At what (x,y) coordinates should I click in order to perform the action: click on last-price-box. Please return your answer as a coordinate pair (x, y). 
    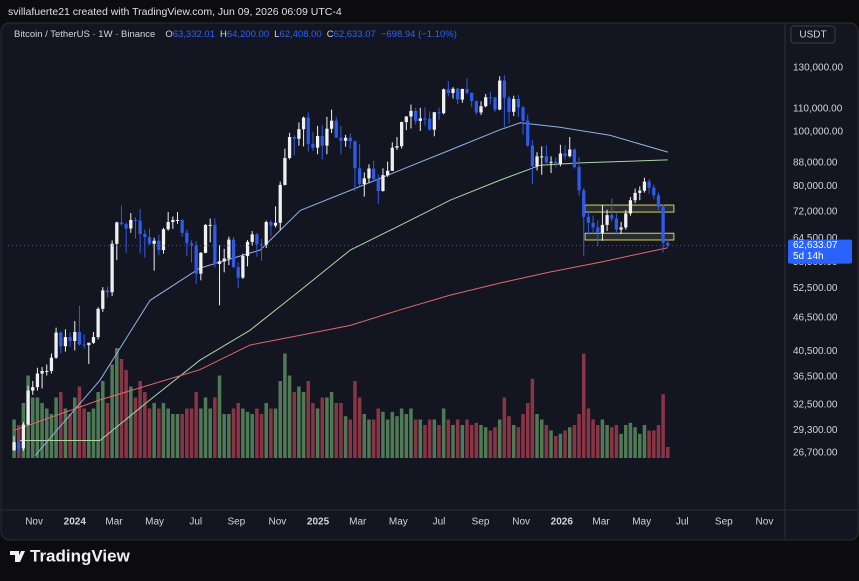
    Looking at the image, I should click on (820, 251).